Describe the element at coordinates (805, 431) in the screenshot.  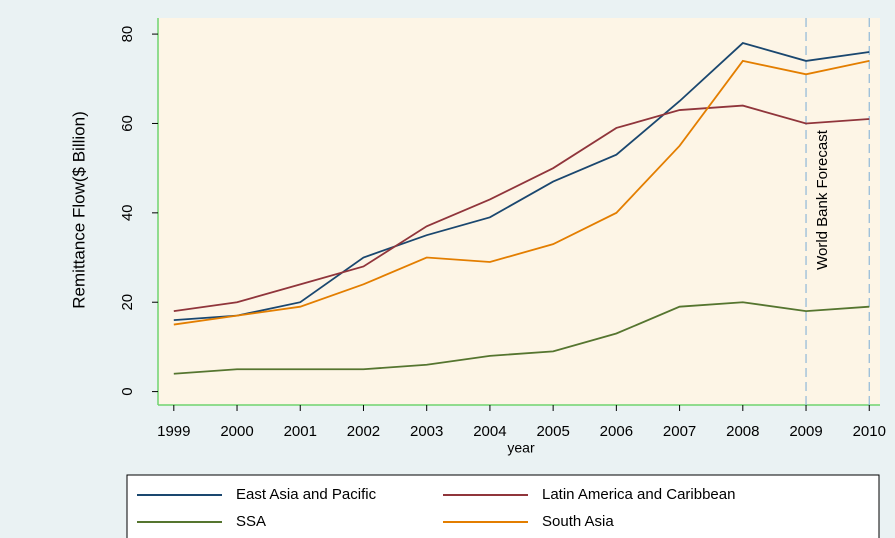
I see `x-tick-label: 2009` at that location.